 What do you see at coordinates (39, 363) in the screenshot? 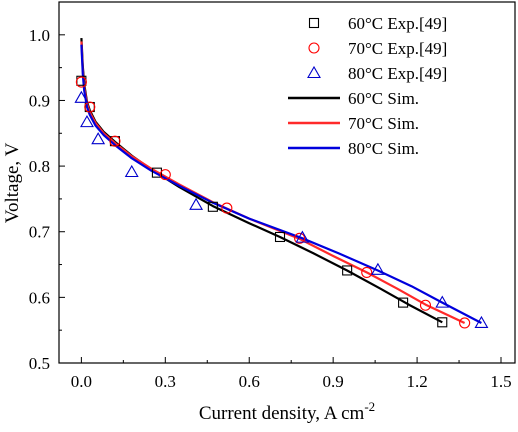
I see `y-tick-label: 0.5` at bounding box center [39, 363].